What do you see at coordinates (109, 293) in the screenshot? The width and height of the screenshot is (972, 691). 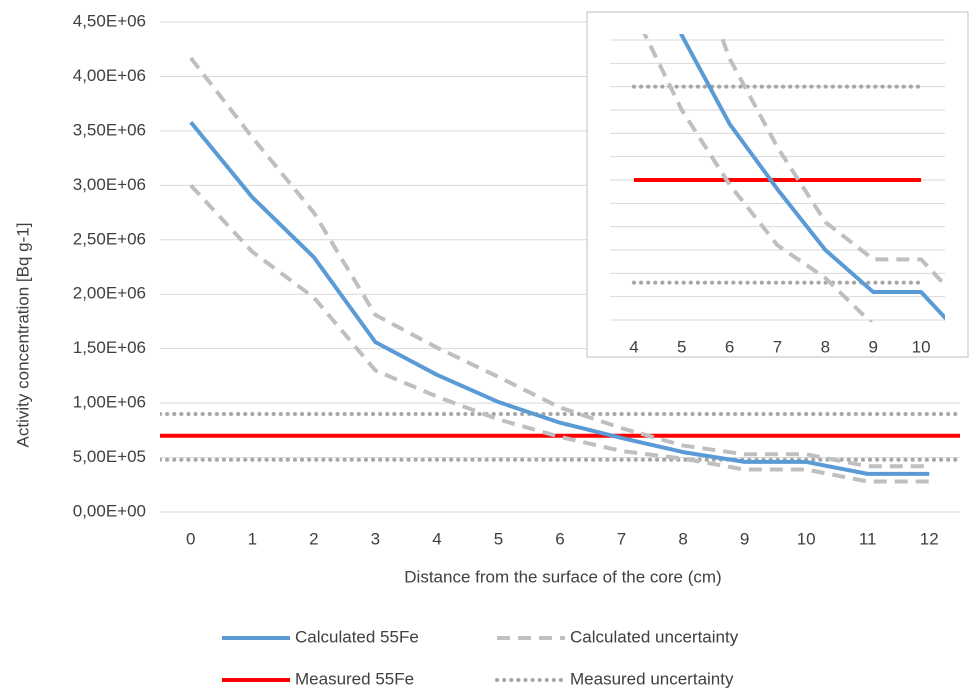 I see `y-tick-label: 2,00E+06` at bounding box center [109, 293].